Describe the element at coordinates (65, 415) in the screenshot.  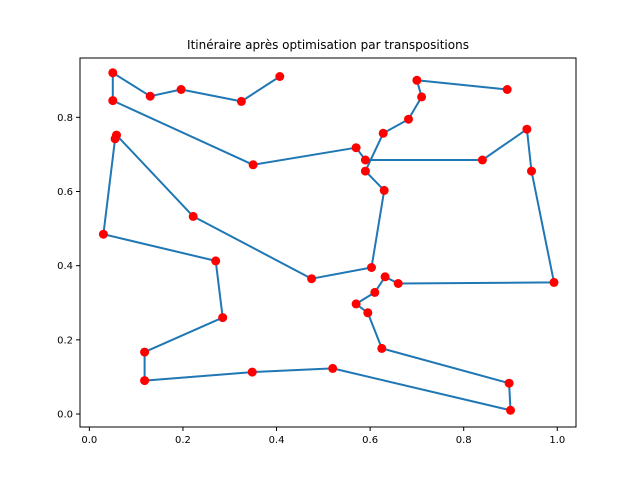
I see `y-tick-label: 0.0` at that location.